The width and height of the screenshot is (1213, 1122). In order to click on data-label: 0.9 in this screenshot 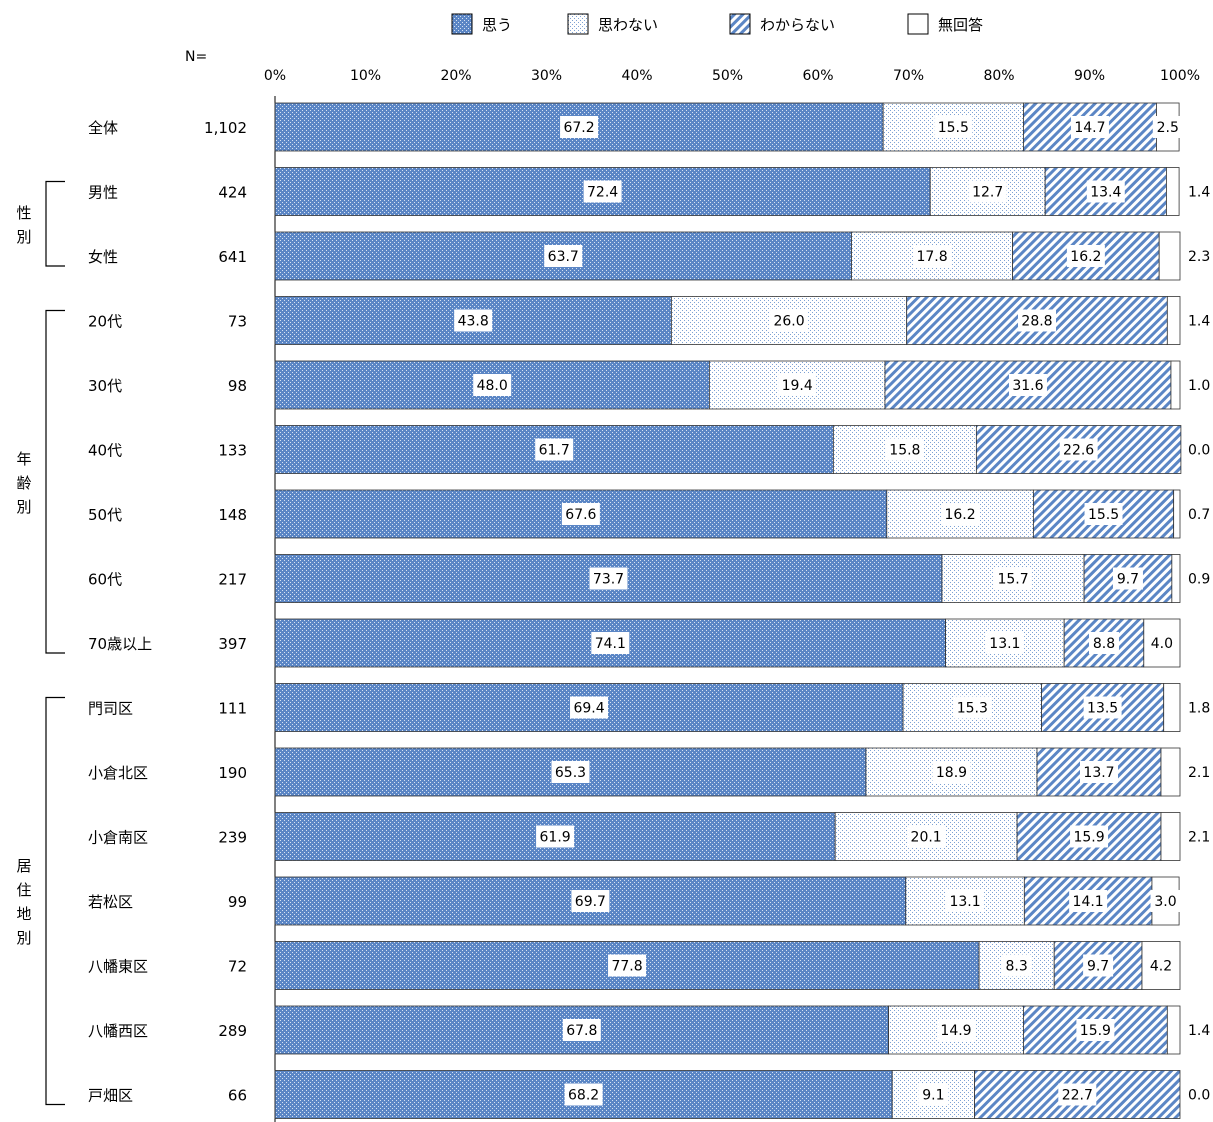, I will do `click(1199, 580)`.